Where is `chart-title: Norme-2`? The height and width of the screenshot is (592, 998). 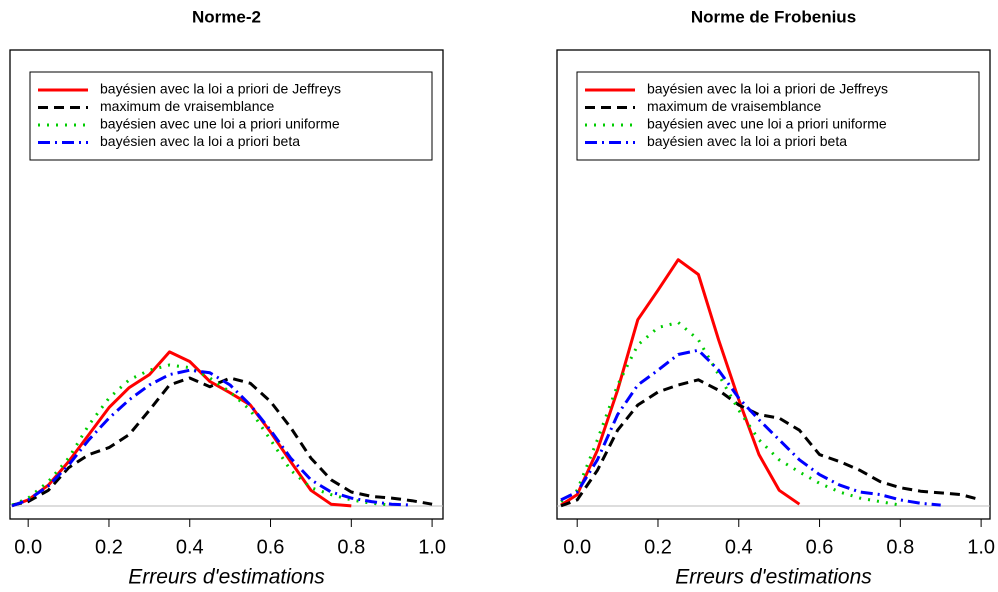
chart-title: Norme-2 is located at coordinates (226, 16).